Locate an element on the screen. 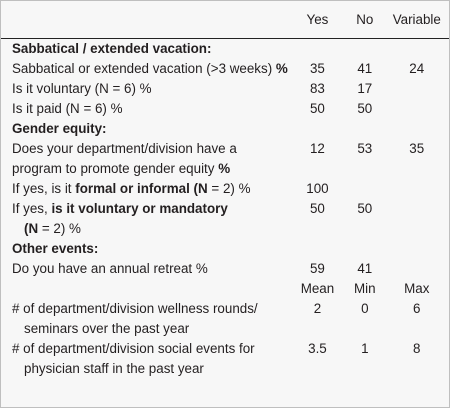  header-variable: Variable is located at coordinates (416, 19).